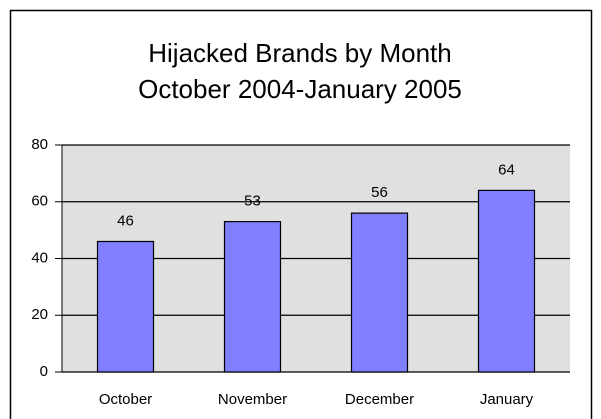 This screenshot has height=419, width=601. What do you see at coordinates (44, 371) in the screenshot?
I see `y-tick-label: 0` at bounding box center [44, 371].